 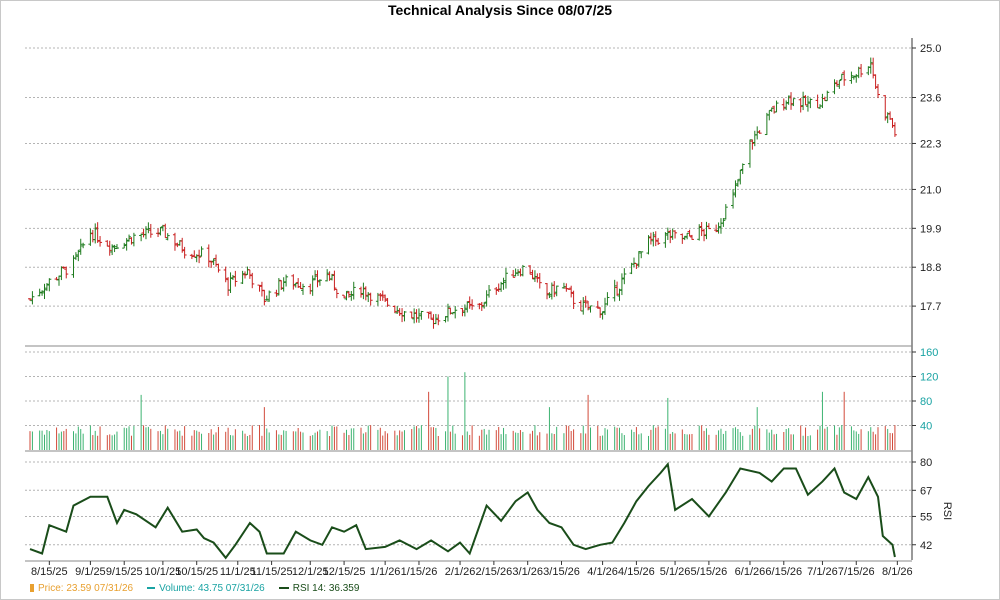 I want to click on price-tick-label: 23.6, so click(x=930, y=99).